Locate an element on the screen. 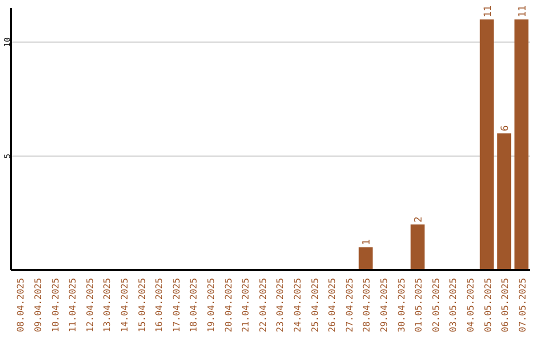 The height and width of the screenshot is (340, 540). y-tick-label: 5 is located at coordinates (7, 156).